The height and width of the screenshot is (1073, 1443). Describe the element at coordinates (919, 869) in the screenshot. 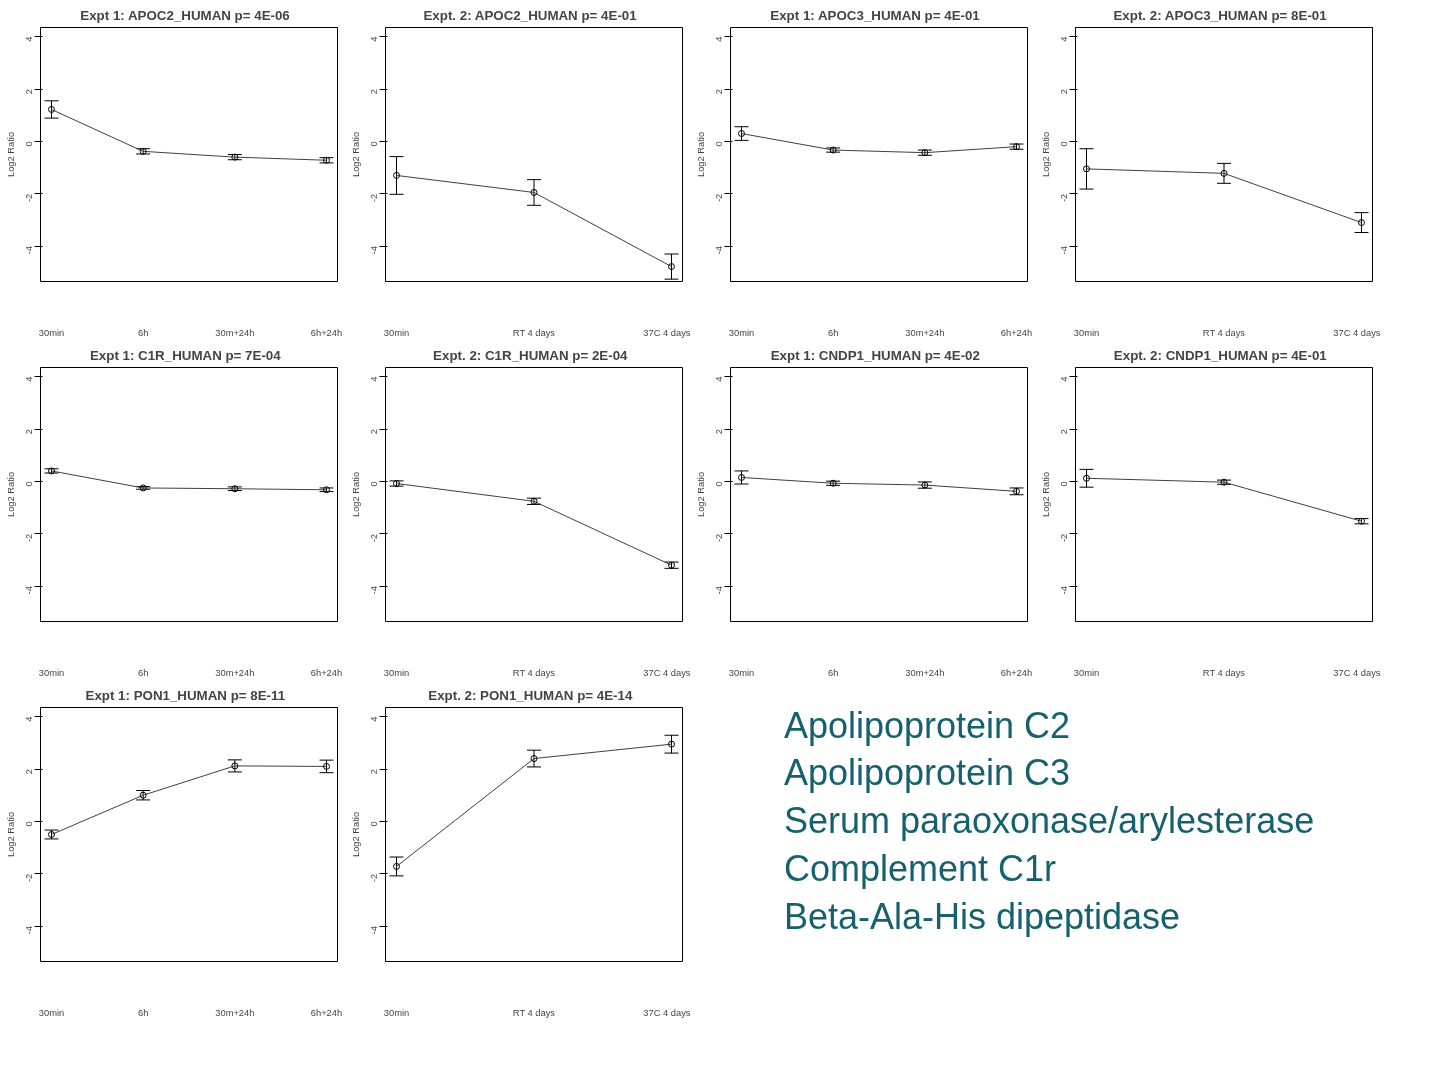

I see `text: Complement C1r` at that location.